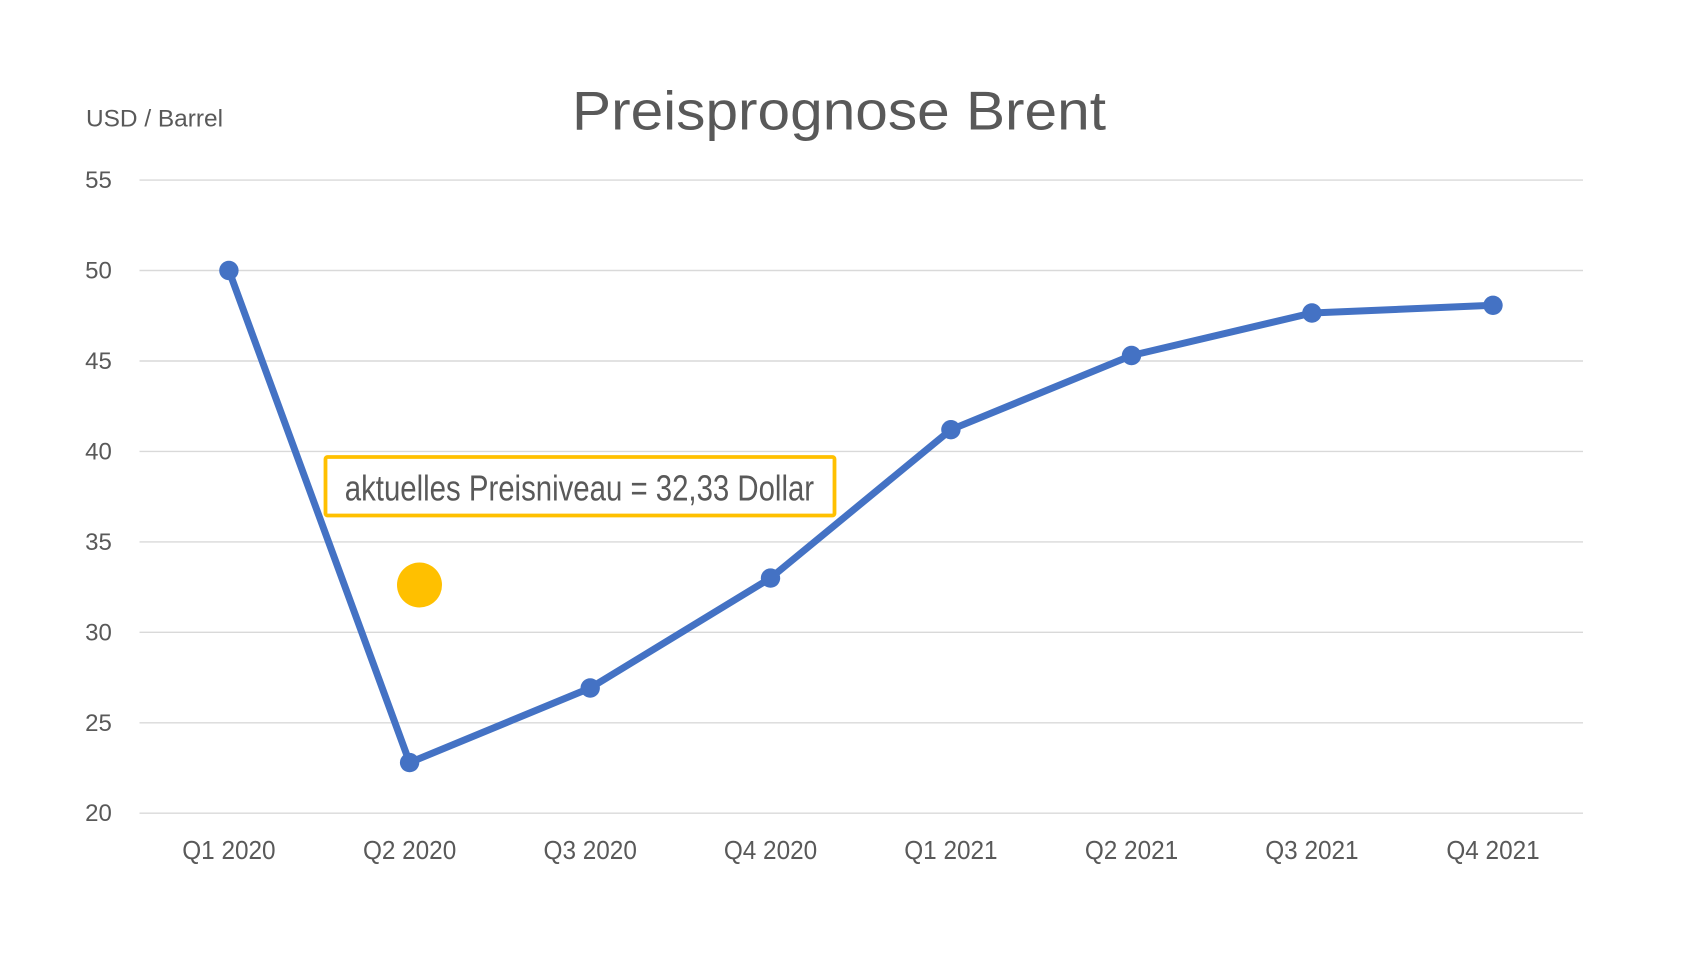  What do you see at coordinates (98, 813) in the screenshot?
I see `svg-text: 20` at bounding box center [98, 813].